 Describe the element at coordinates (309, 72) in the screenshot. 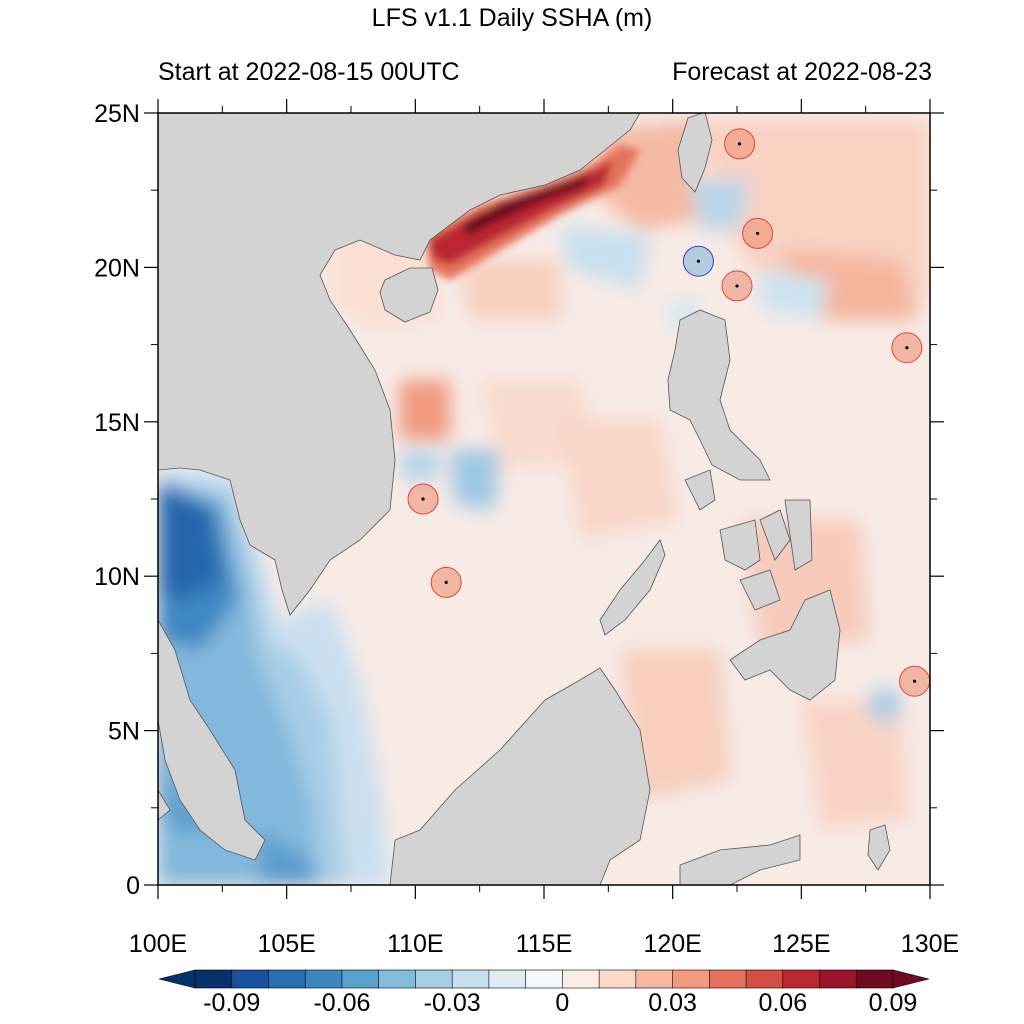

I see `start-time-label: Start at 2022-08-15 00UTC` at that location.